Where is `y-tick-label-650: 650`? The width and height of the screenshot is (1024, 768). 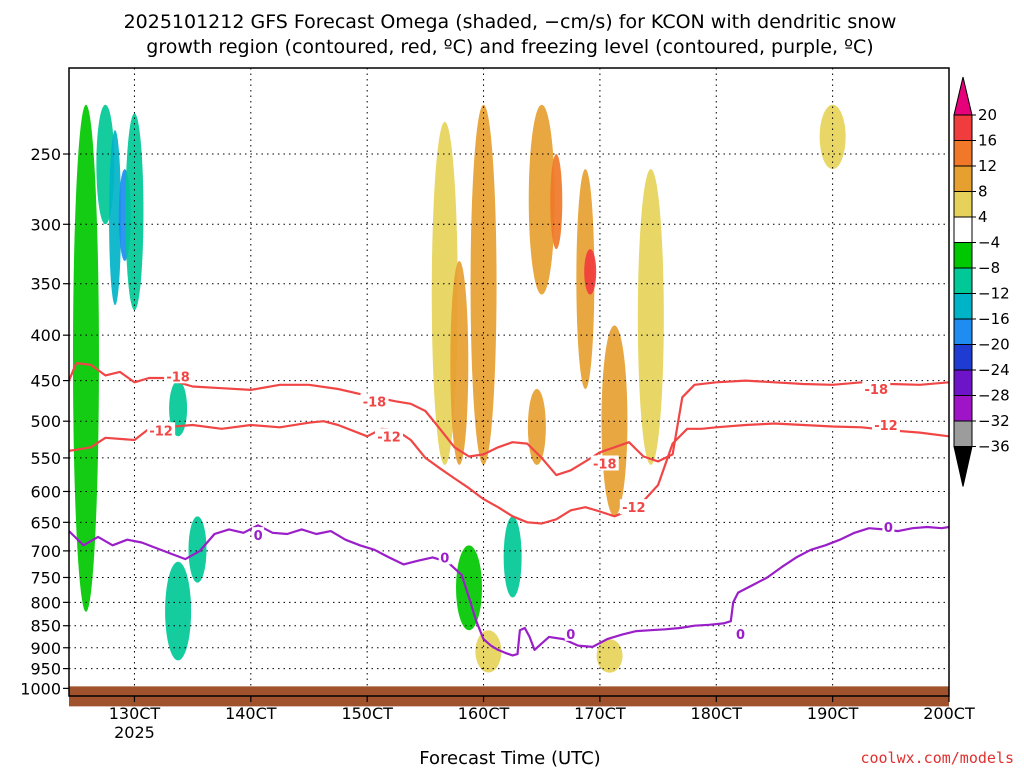 y-tick-label-650: 650 is located at coordinates (45, 522).